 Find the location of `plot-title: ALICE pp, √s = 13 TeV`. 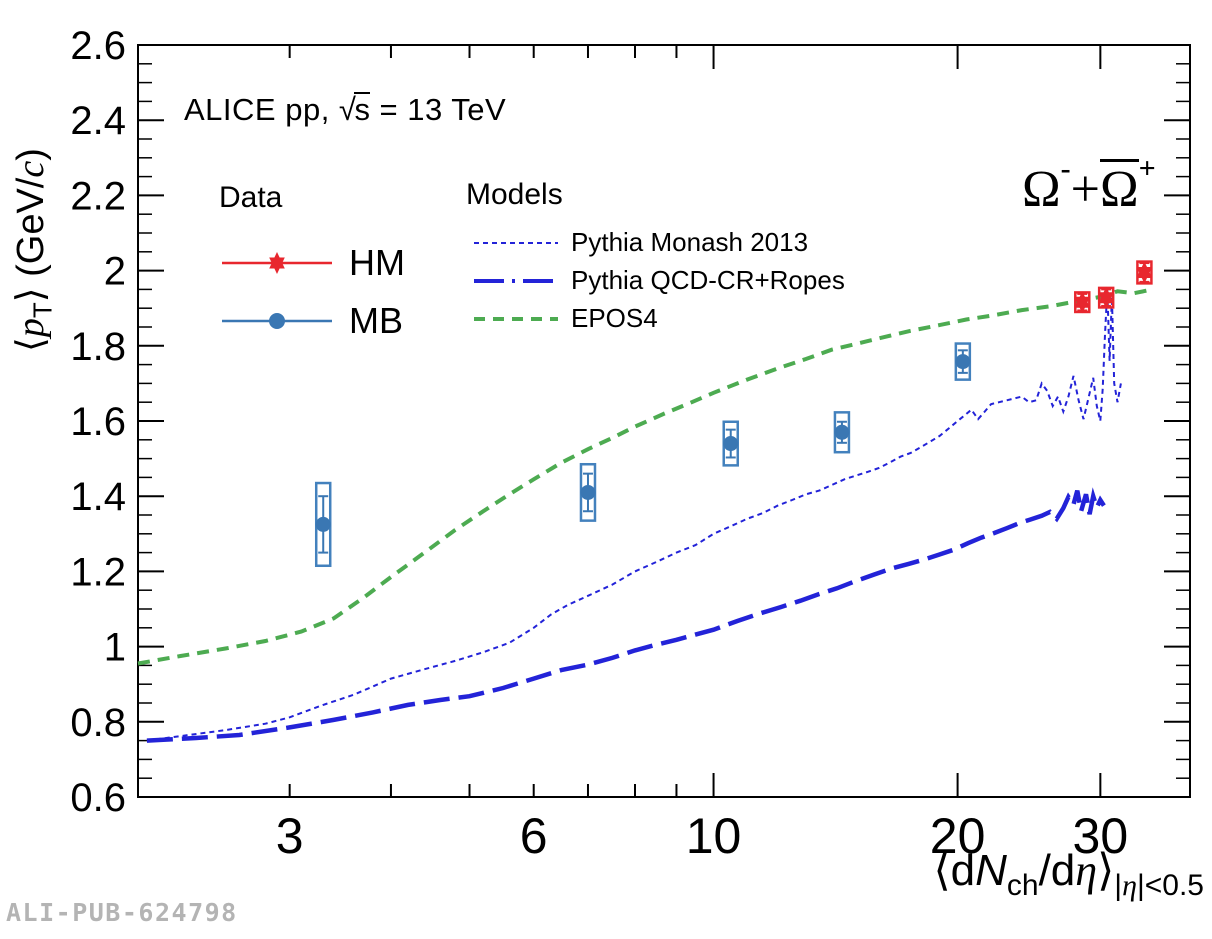

plot-title: ALICE pp, √s = 13 TeV is located at coordinates (345, 110).